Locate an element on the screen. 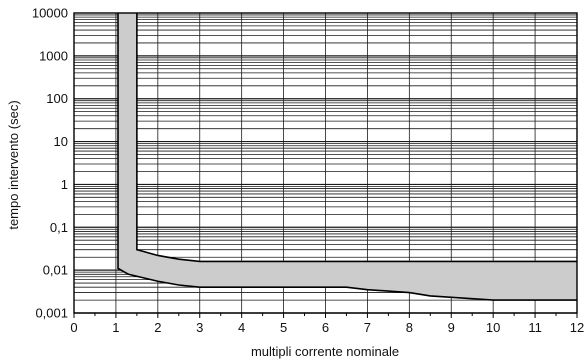  y-tick-label: 10000 is located at coordinates (50, 13).